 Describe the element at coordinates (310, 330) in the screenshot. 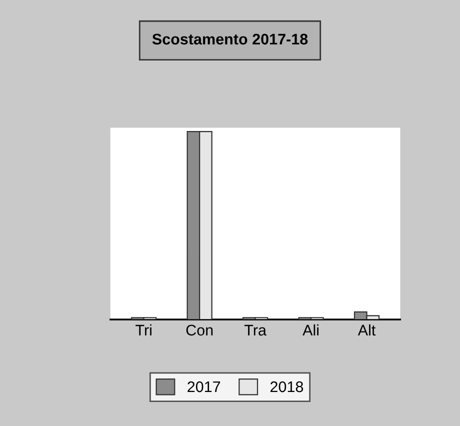

I see `x-tick-label: Ali` at that location.